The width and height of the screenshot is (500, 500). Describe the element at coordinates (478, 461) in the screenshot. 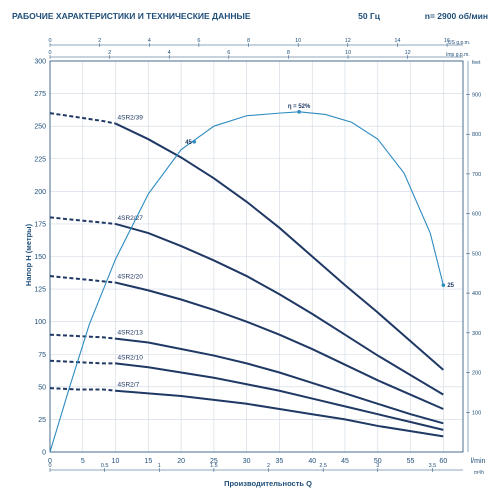

I see `x-unit-label: l/min` at that location.